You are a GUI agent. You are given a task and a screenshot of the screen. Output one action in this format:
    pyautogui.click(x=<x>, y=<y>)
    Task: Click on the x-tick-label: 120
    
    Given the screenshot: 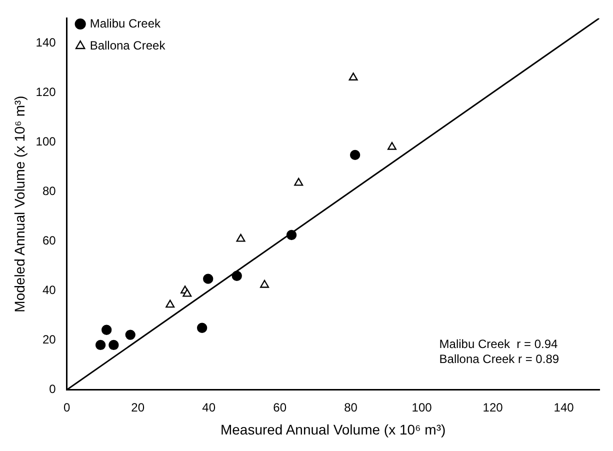 What is the action you would take?
    pyautogui.click(x=493, y=407)
    